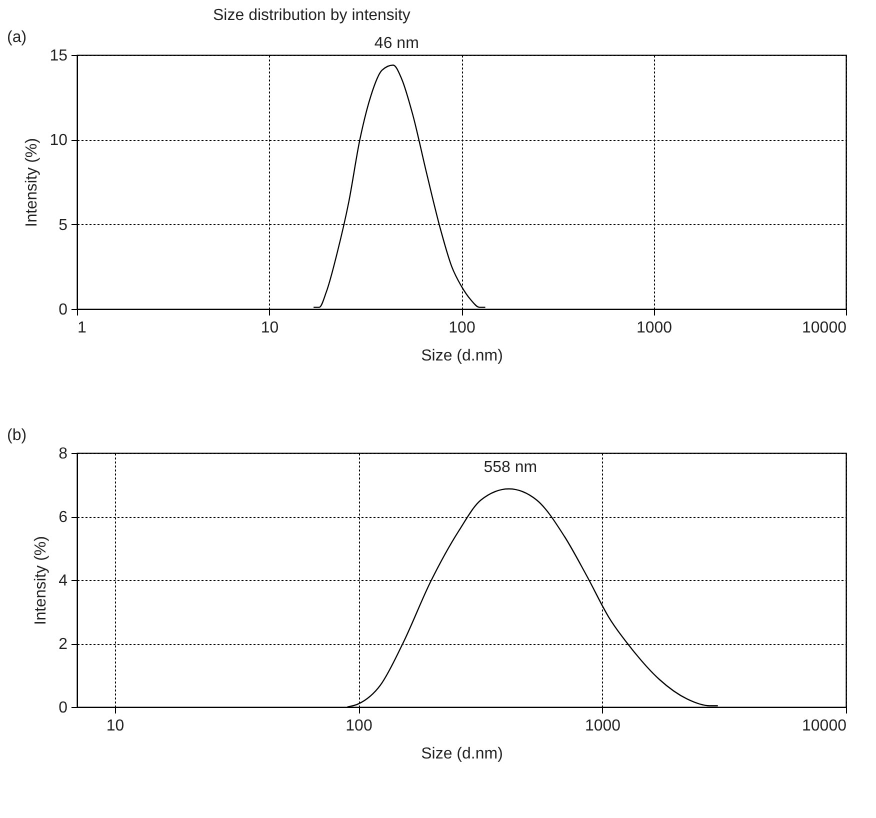 This screenshot has height=818, width=876. What do you see at coordinates (63, 581) in the screenshot?
I see `y-tick-label: 4` at bounding box center [63, 581].